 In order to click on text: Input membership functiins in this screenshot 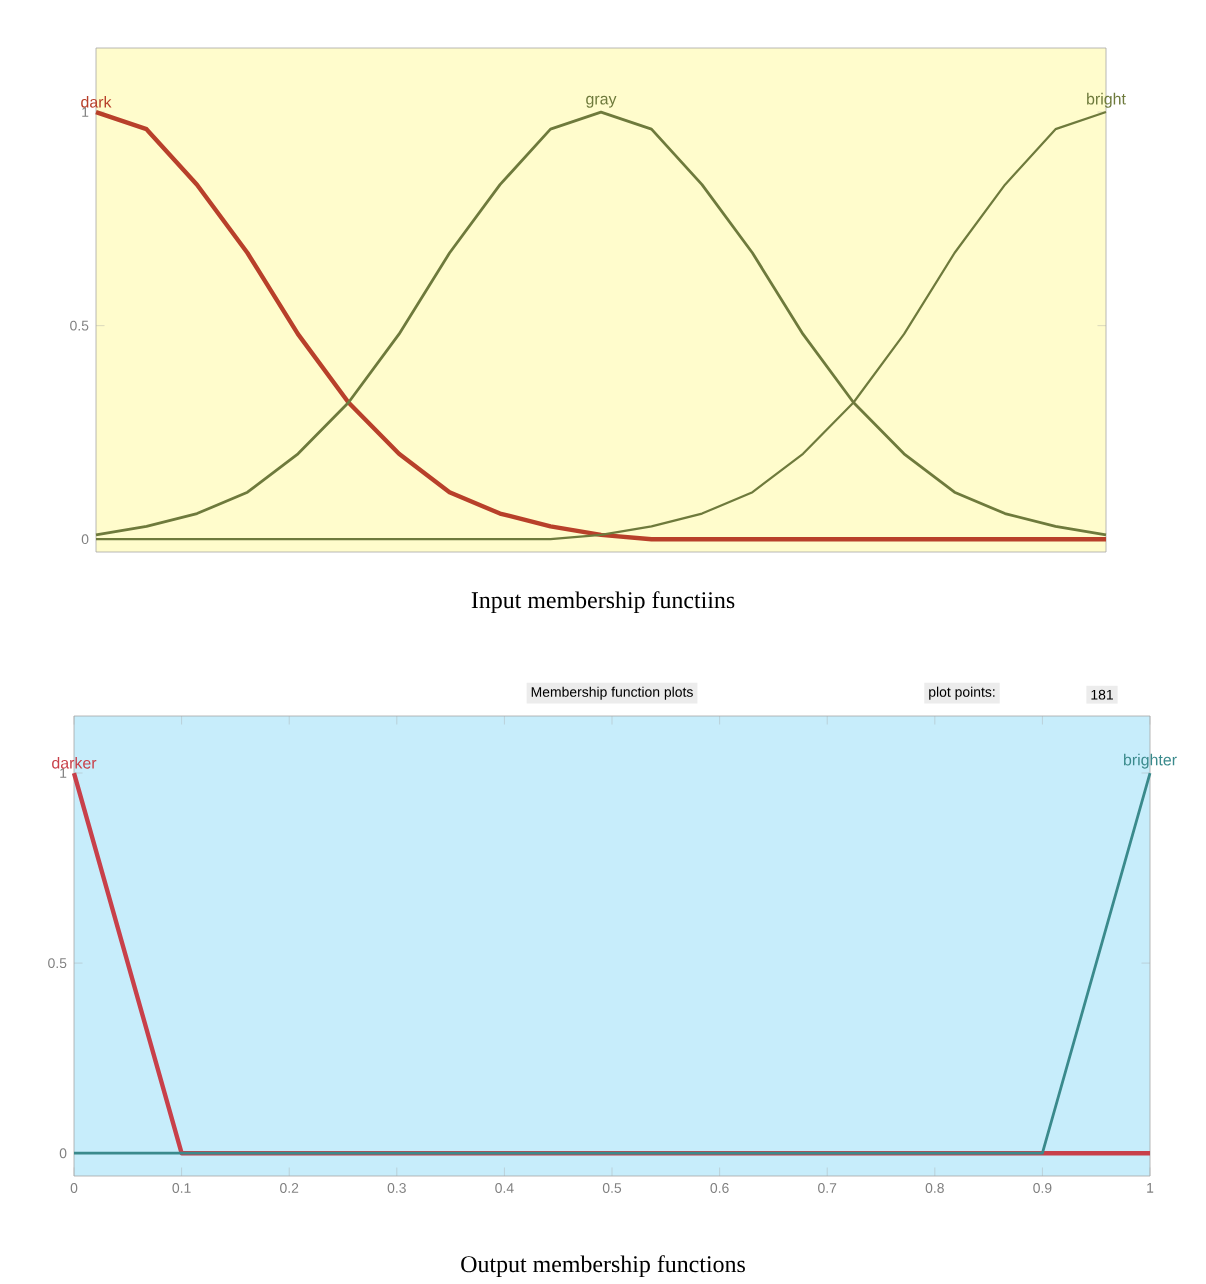, I will do `click(603, 602)`.